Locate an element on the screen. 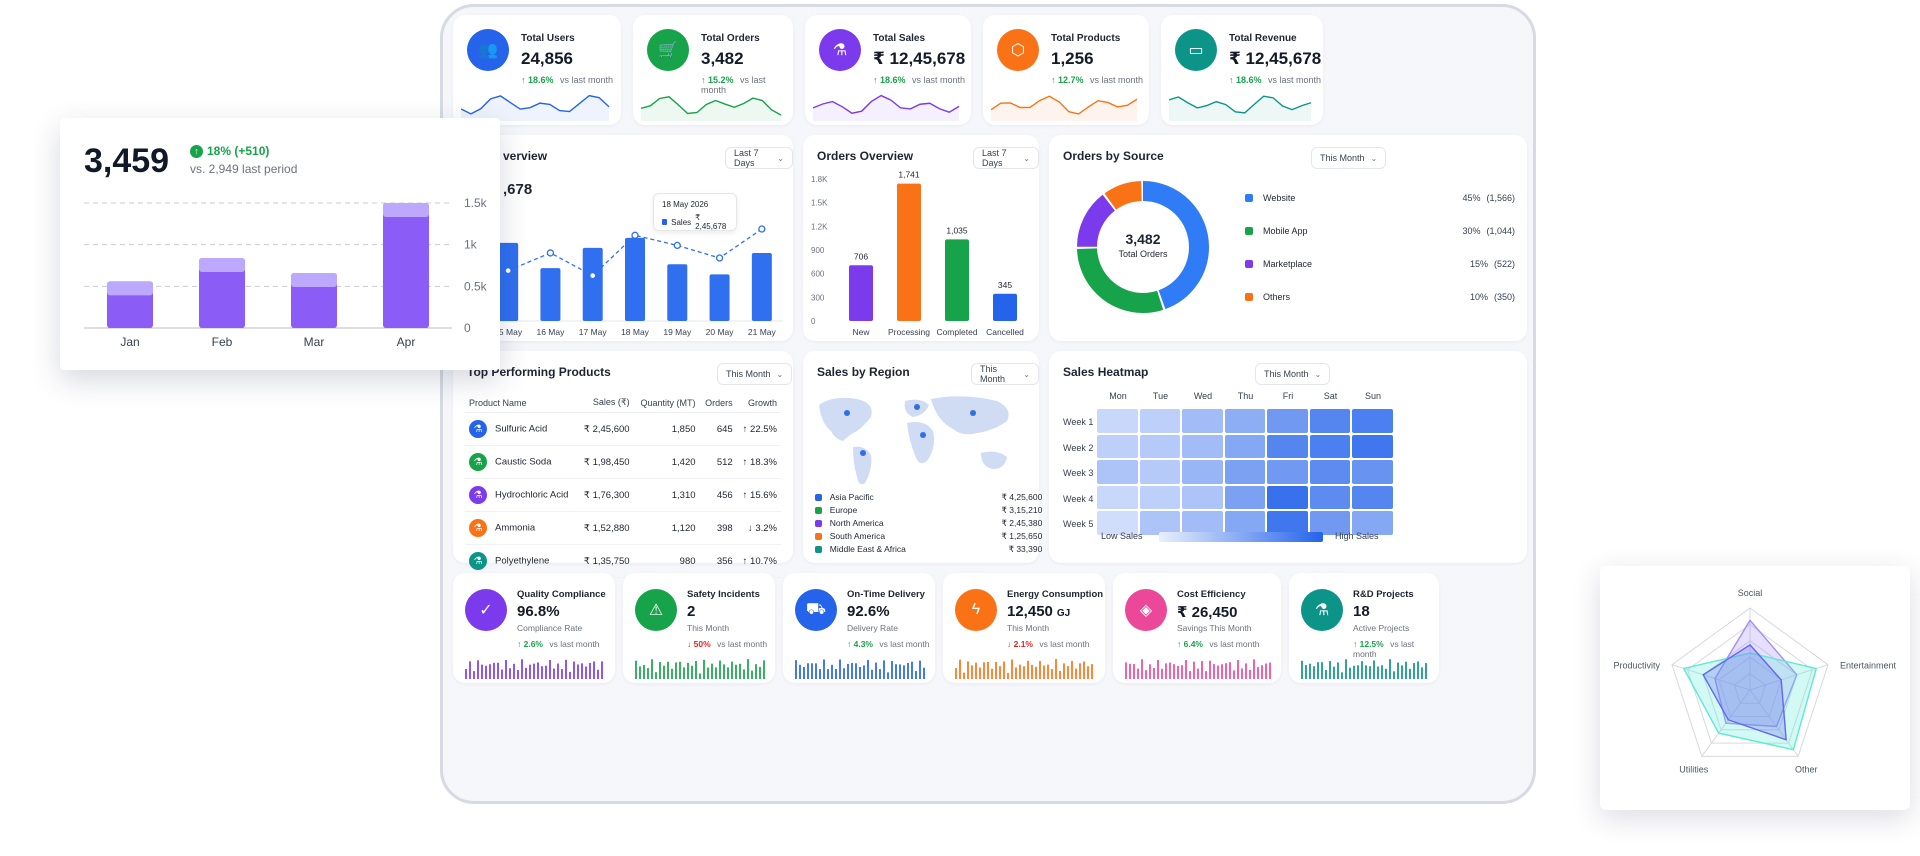 Image resolution: width=1920 pixels, height=856 pixels. float-bar-feb is located at coordinates (222, 293).